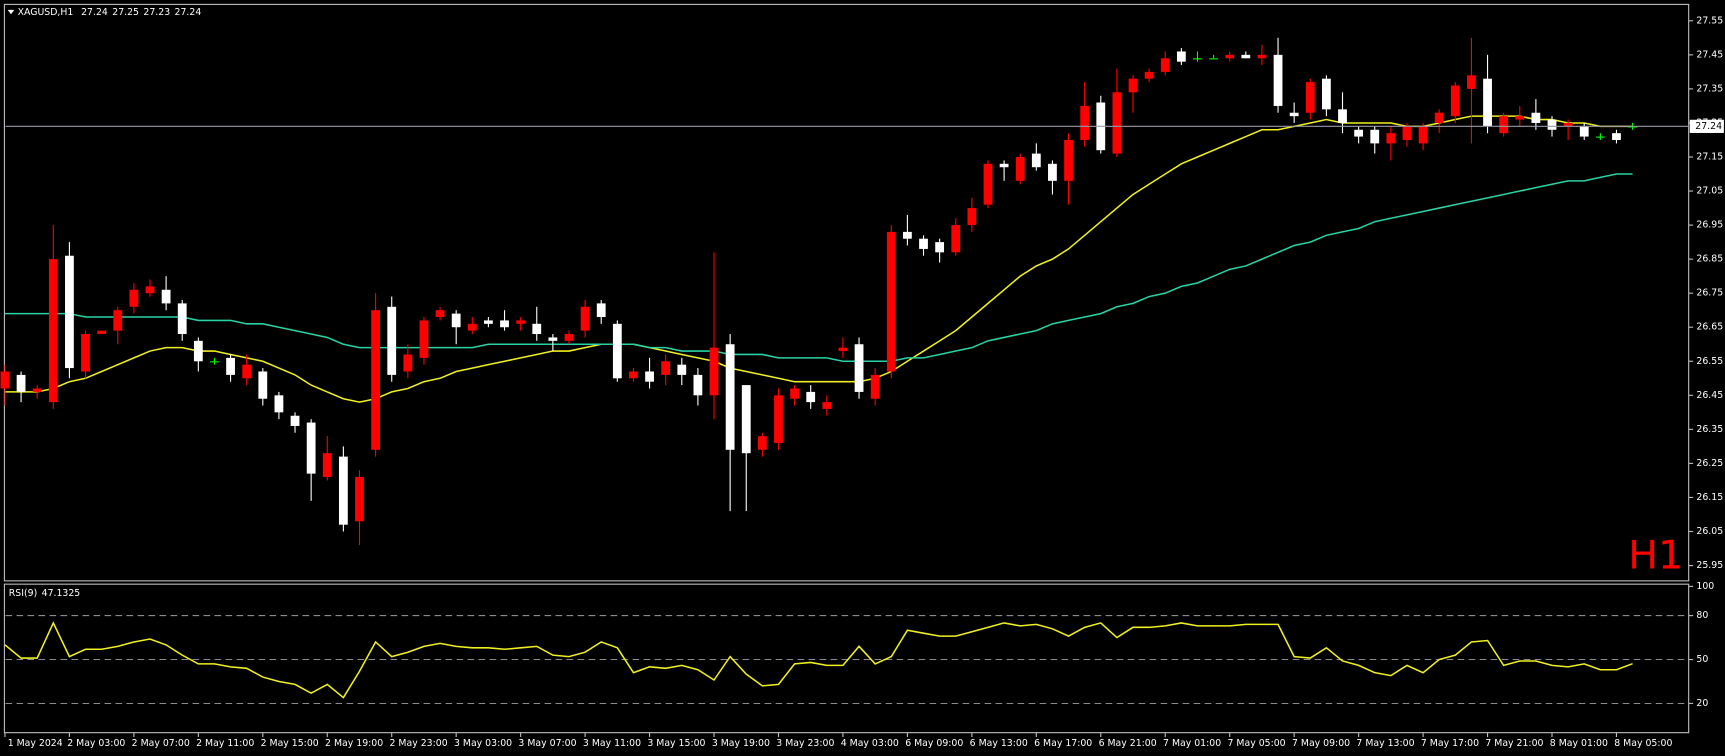  I want to click on header-open: 27.24, so click(94, 12).